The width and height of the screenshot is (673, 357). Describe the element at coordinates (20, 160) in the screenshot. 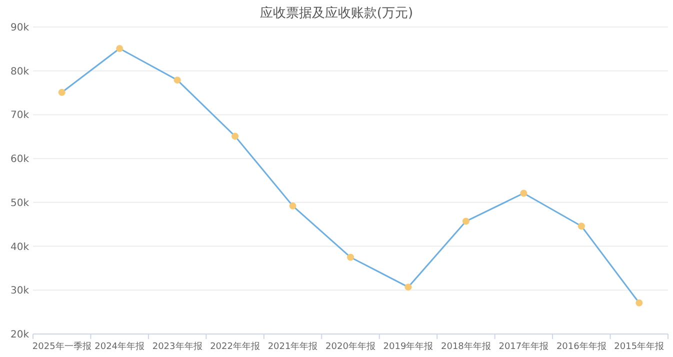

I see `y-tick-label: 60k` at that location.